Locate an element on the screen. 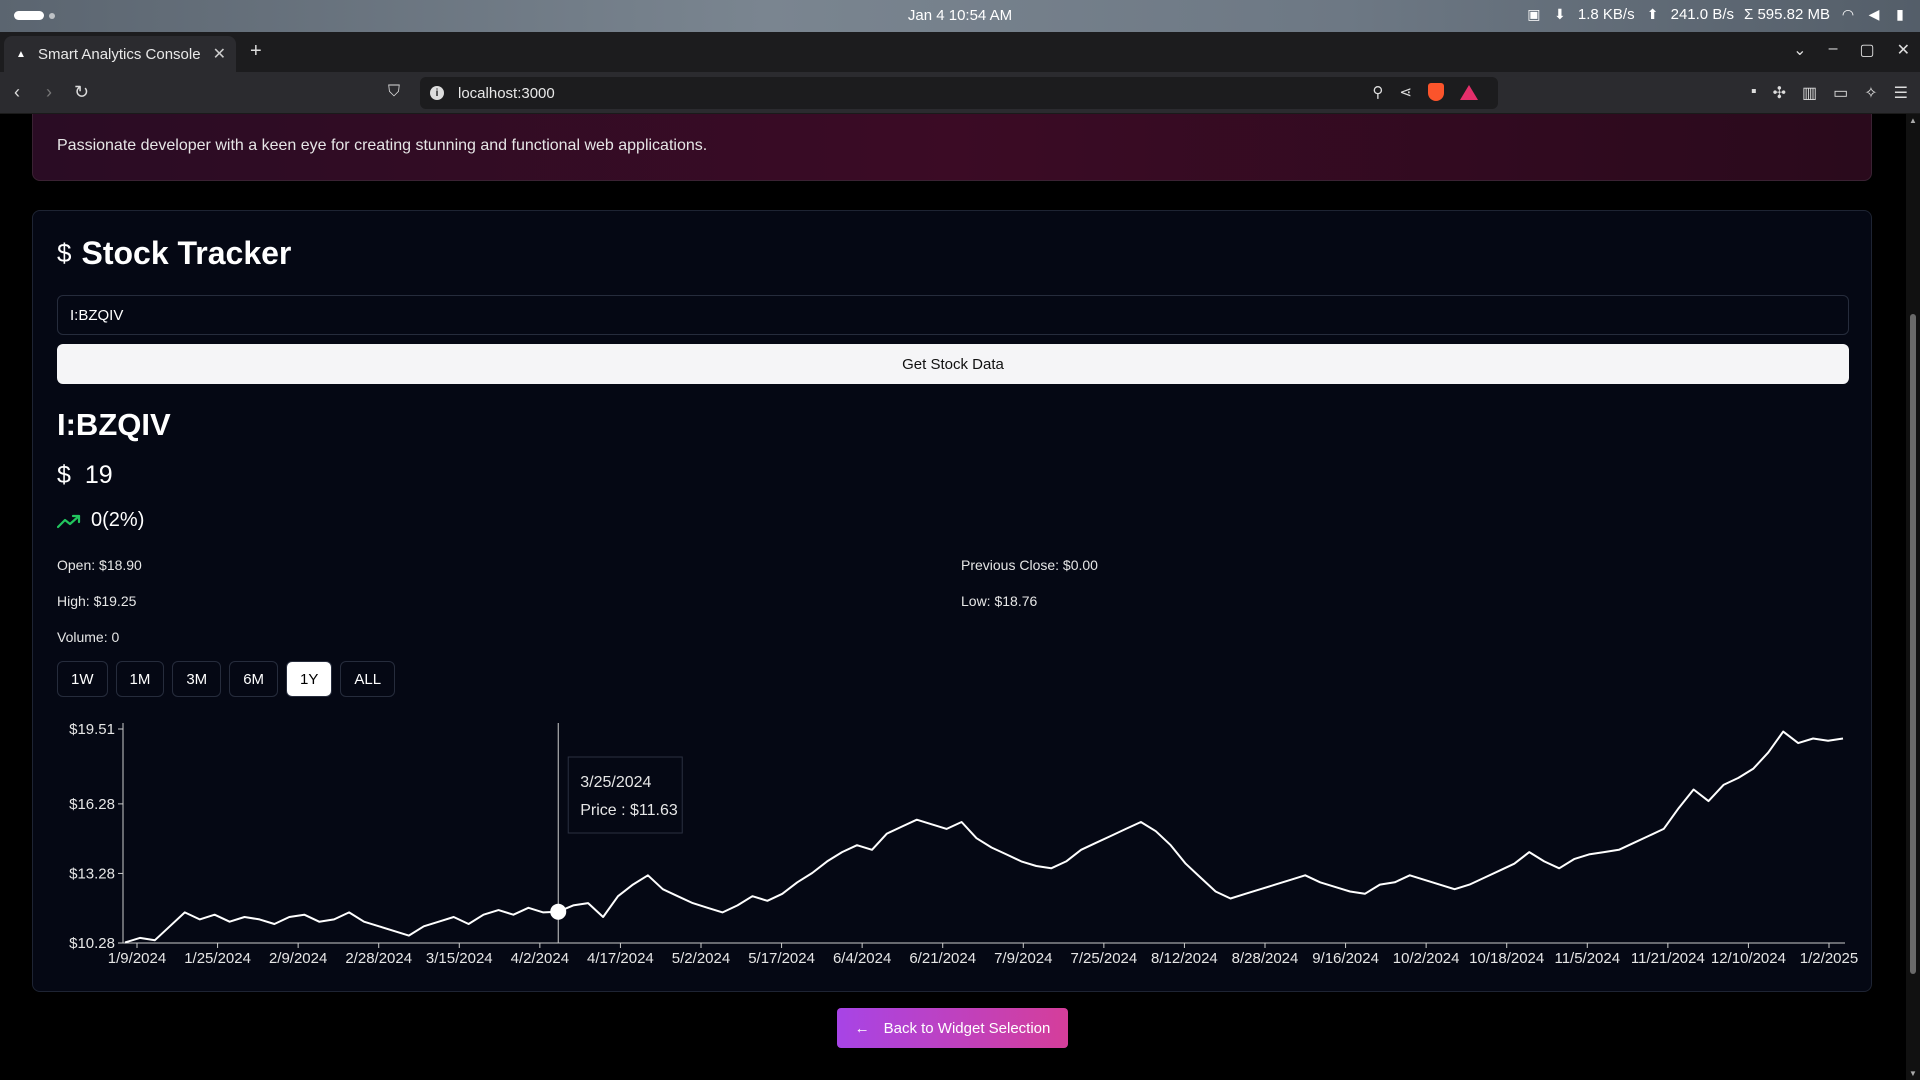 This screenshot has height=1080, width=1920. x-tick-label: 2/28/2024 is located at coordinates (378, 958).